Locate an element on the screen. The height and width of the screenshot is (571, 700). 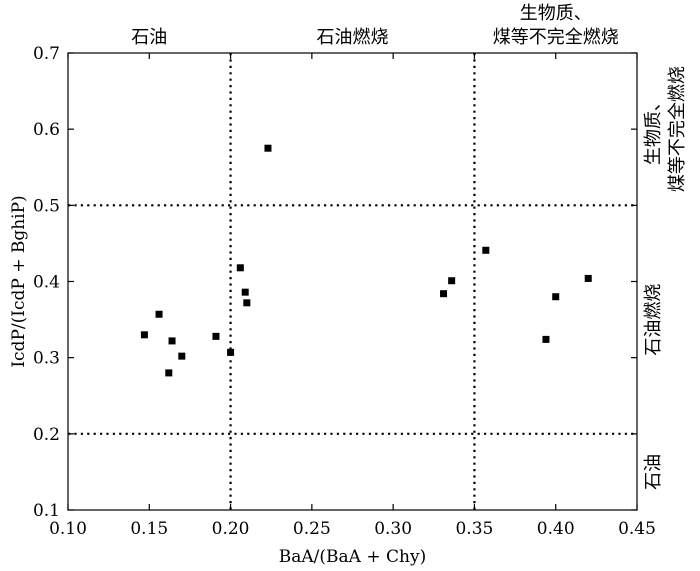
x-tick-label: 0.25 is located at coordinates (312, 529).